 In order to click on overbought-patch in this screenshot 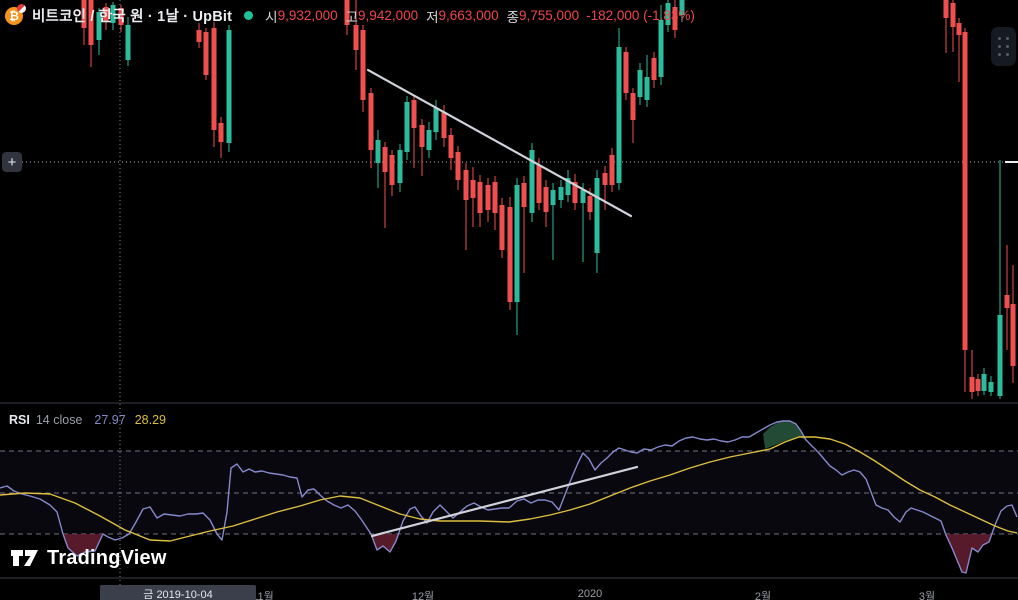, I will do `click(784, 435)`.